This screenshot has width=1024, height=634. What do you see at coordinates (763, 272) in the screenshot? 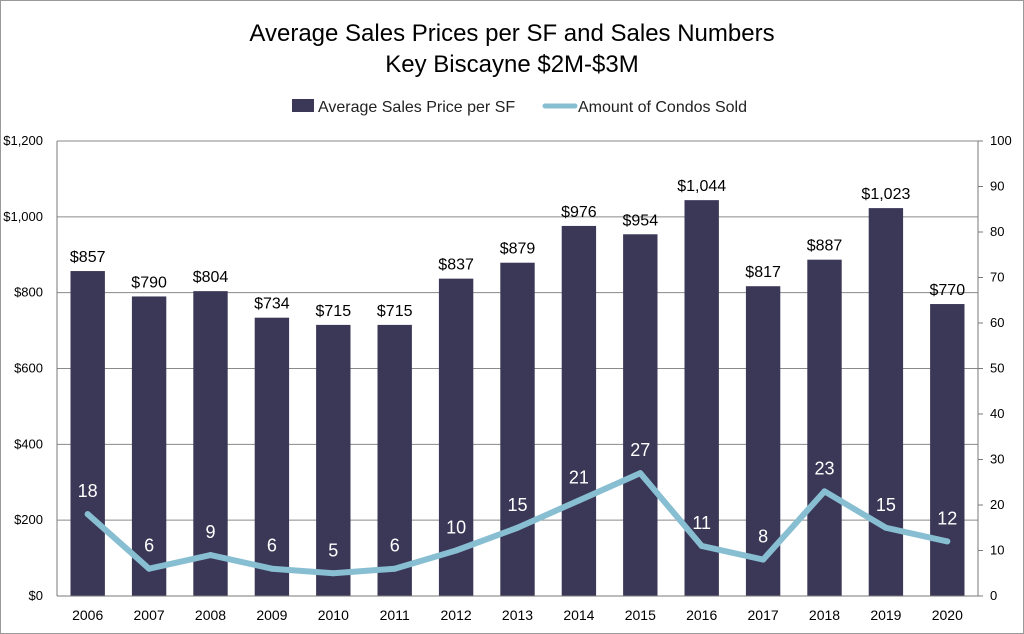
I see `bar-data-label: $817` at bounding box center [763, 272].